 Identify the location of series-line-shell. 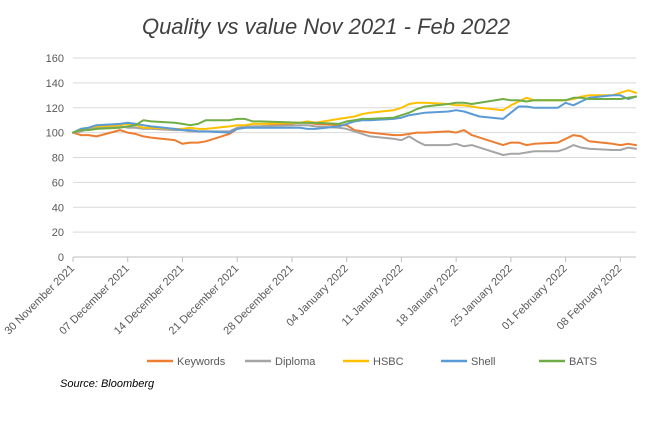
(354, 114).